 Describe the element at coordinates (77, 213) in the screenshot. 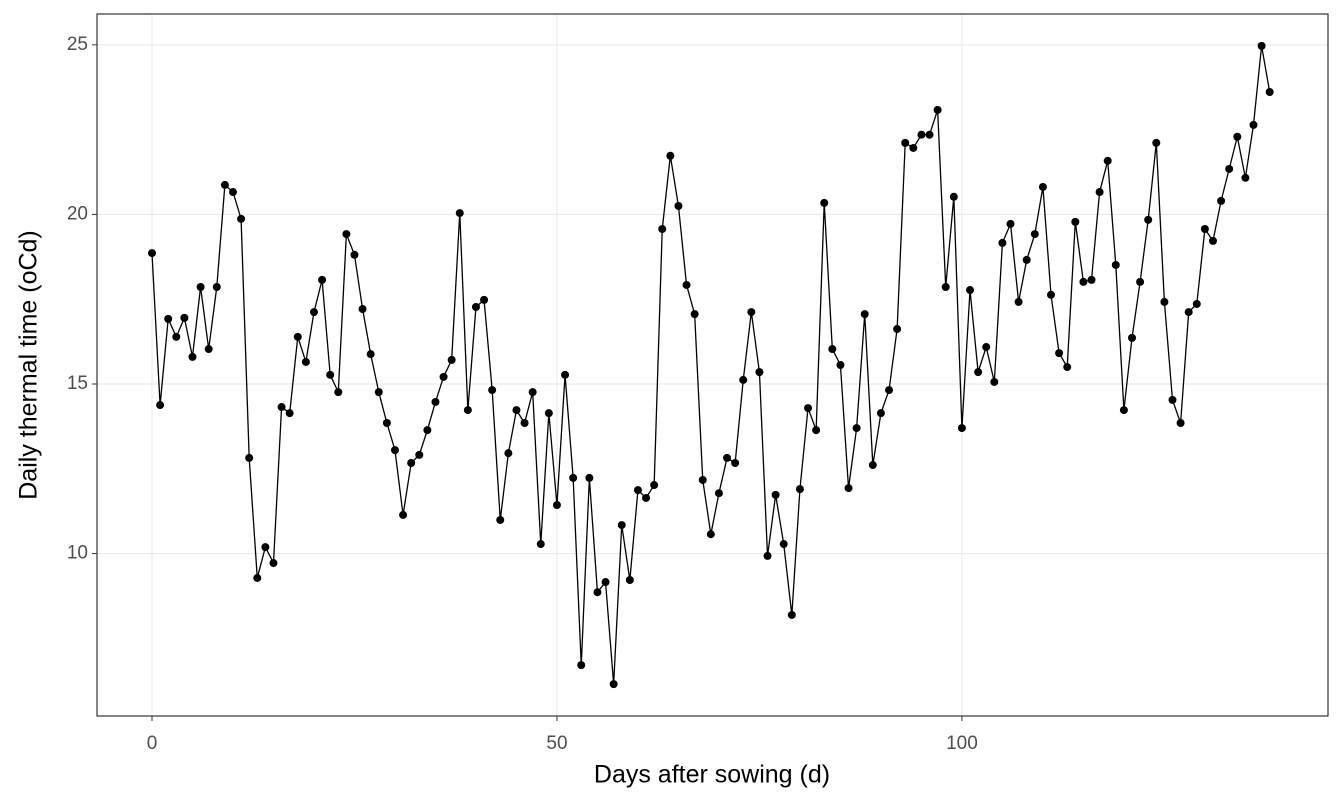

I see `y-tick-label: 20` at that location.